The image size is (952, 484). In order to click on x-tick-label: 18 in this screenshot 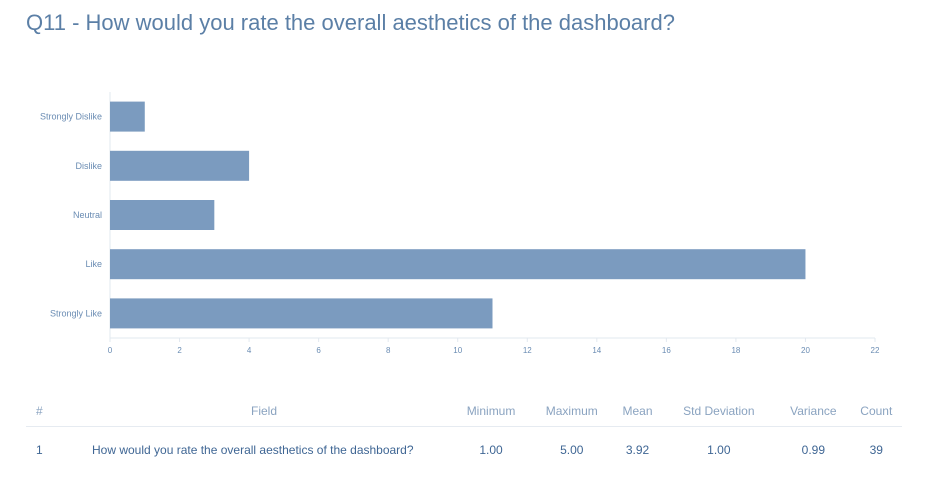, I will do `click(735, 350)`.